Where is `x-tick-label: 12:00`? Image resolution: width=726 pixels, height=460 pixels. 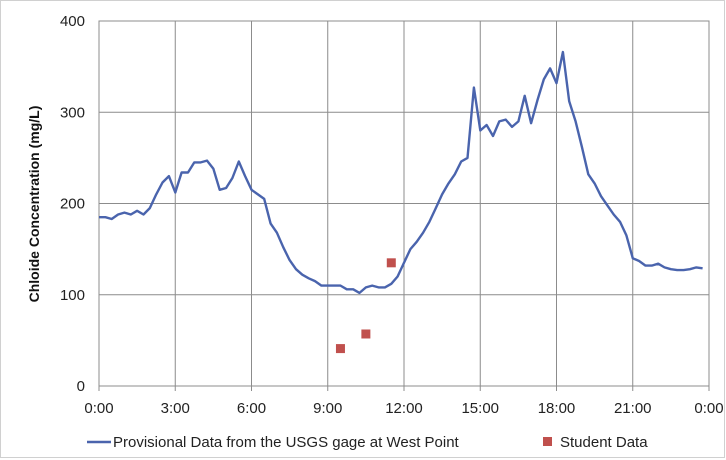
x-tick-label: 12:00 is located at coordinates (404, 408).